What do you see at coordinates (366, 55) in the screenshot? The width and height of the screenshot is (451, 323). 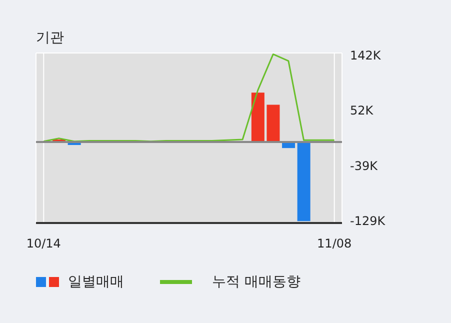 I see `y-tick-label: 142K` at bounding box center [366, 55].